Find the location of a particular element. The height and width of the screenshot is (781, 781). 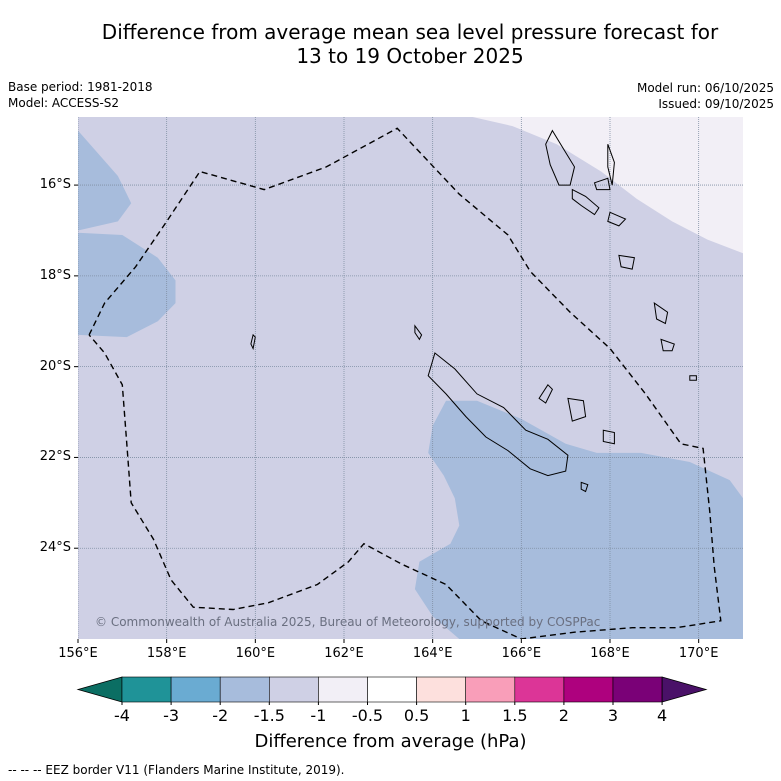

latitude-label: 22°S is located at coordinates (55, 457).